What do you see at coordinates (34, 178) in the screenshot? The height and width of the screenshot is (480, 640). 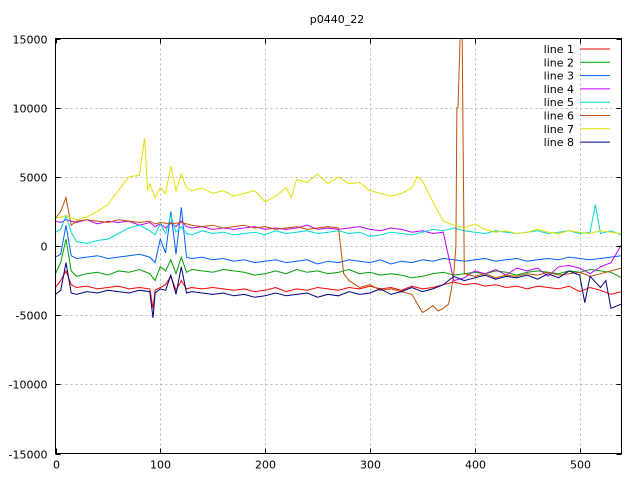 I see `y-tick-label: 5000` at bounding box center [34, 178].